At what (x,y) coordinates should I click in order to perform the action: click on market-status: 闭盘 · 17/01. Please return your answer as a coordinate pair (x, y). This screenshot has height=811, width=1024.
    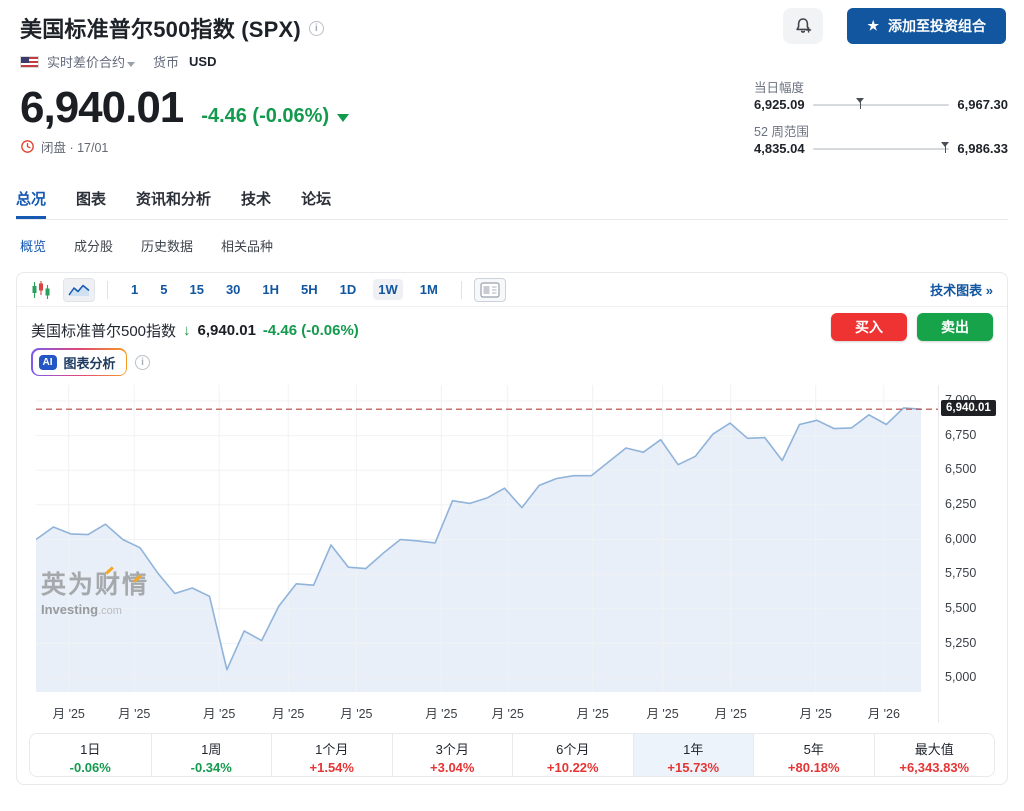
    Looking at the image, I should click on (75, 148).